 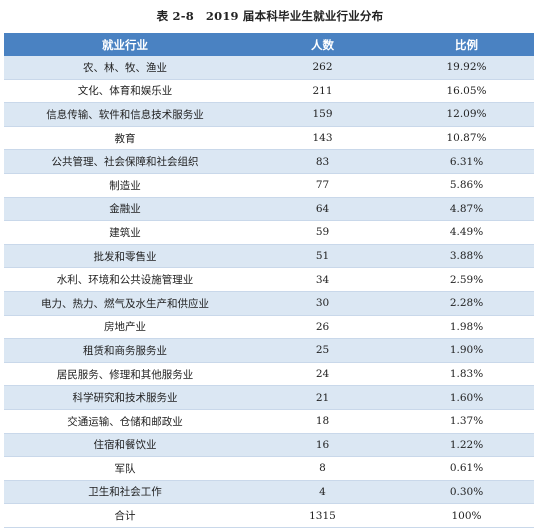 What do you see at coordinates (466, 138) in the screenshot?
I see `cell-ratio: 10.87%` at bounding box center [466, 138].